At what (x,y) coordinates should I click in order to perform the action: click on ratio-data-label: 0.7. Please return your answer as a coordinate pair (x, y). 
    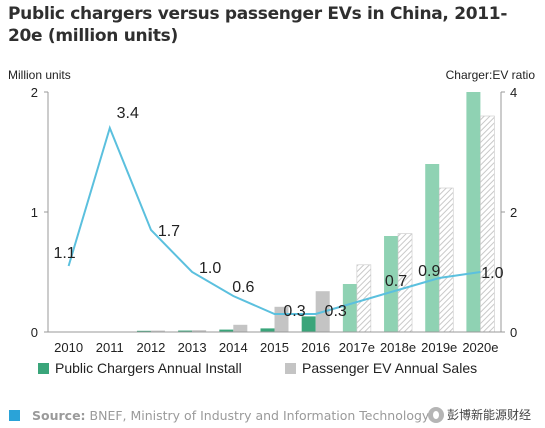
    Looking at the image, I should click on (396, 281).